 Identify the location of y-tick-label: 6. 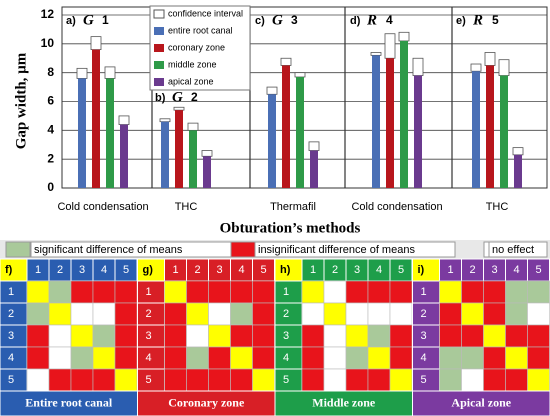
(50, 101).